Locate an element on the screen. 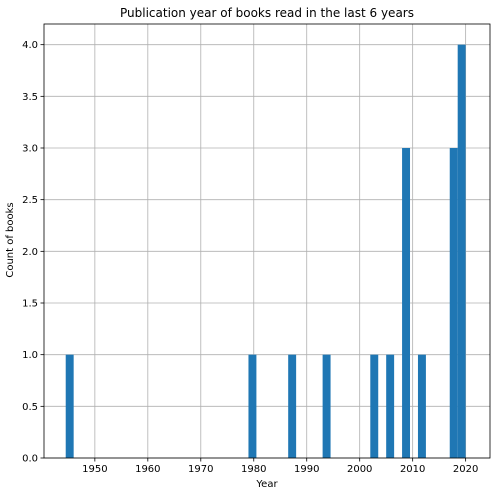 The height and width of the screenshot is (496, 501). x-tick-label: 2020 is located at coordinates (465, 469).